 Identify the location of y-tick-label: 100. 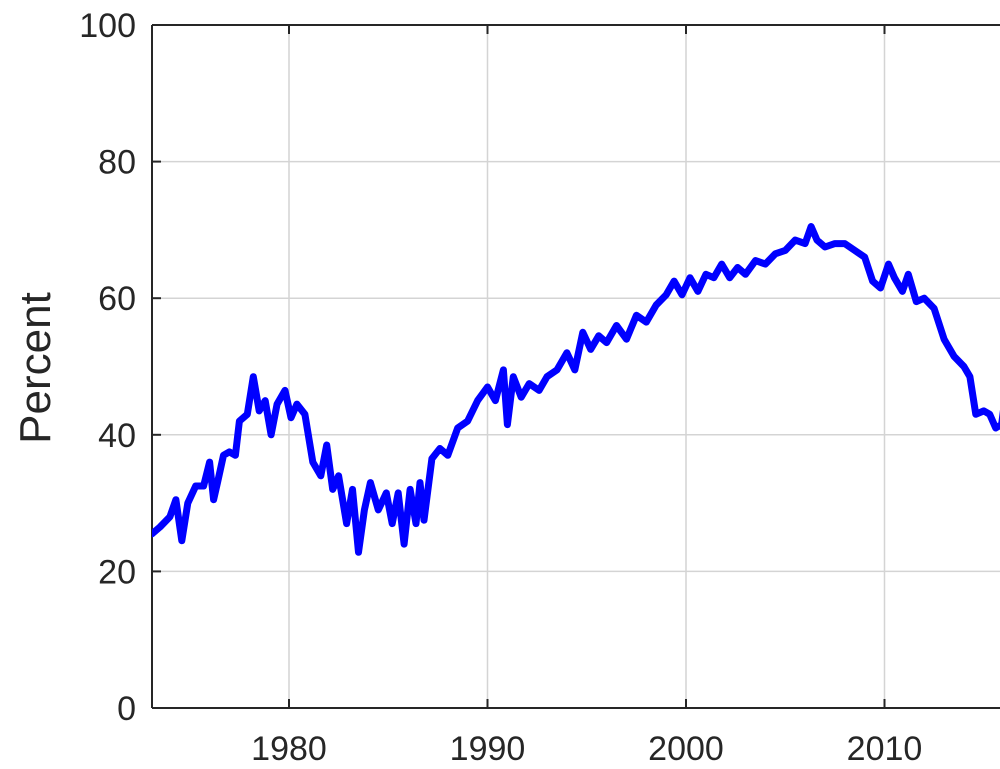
(107, 26).